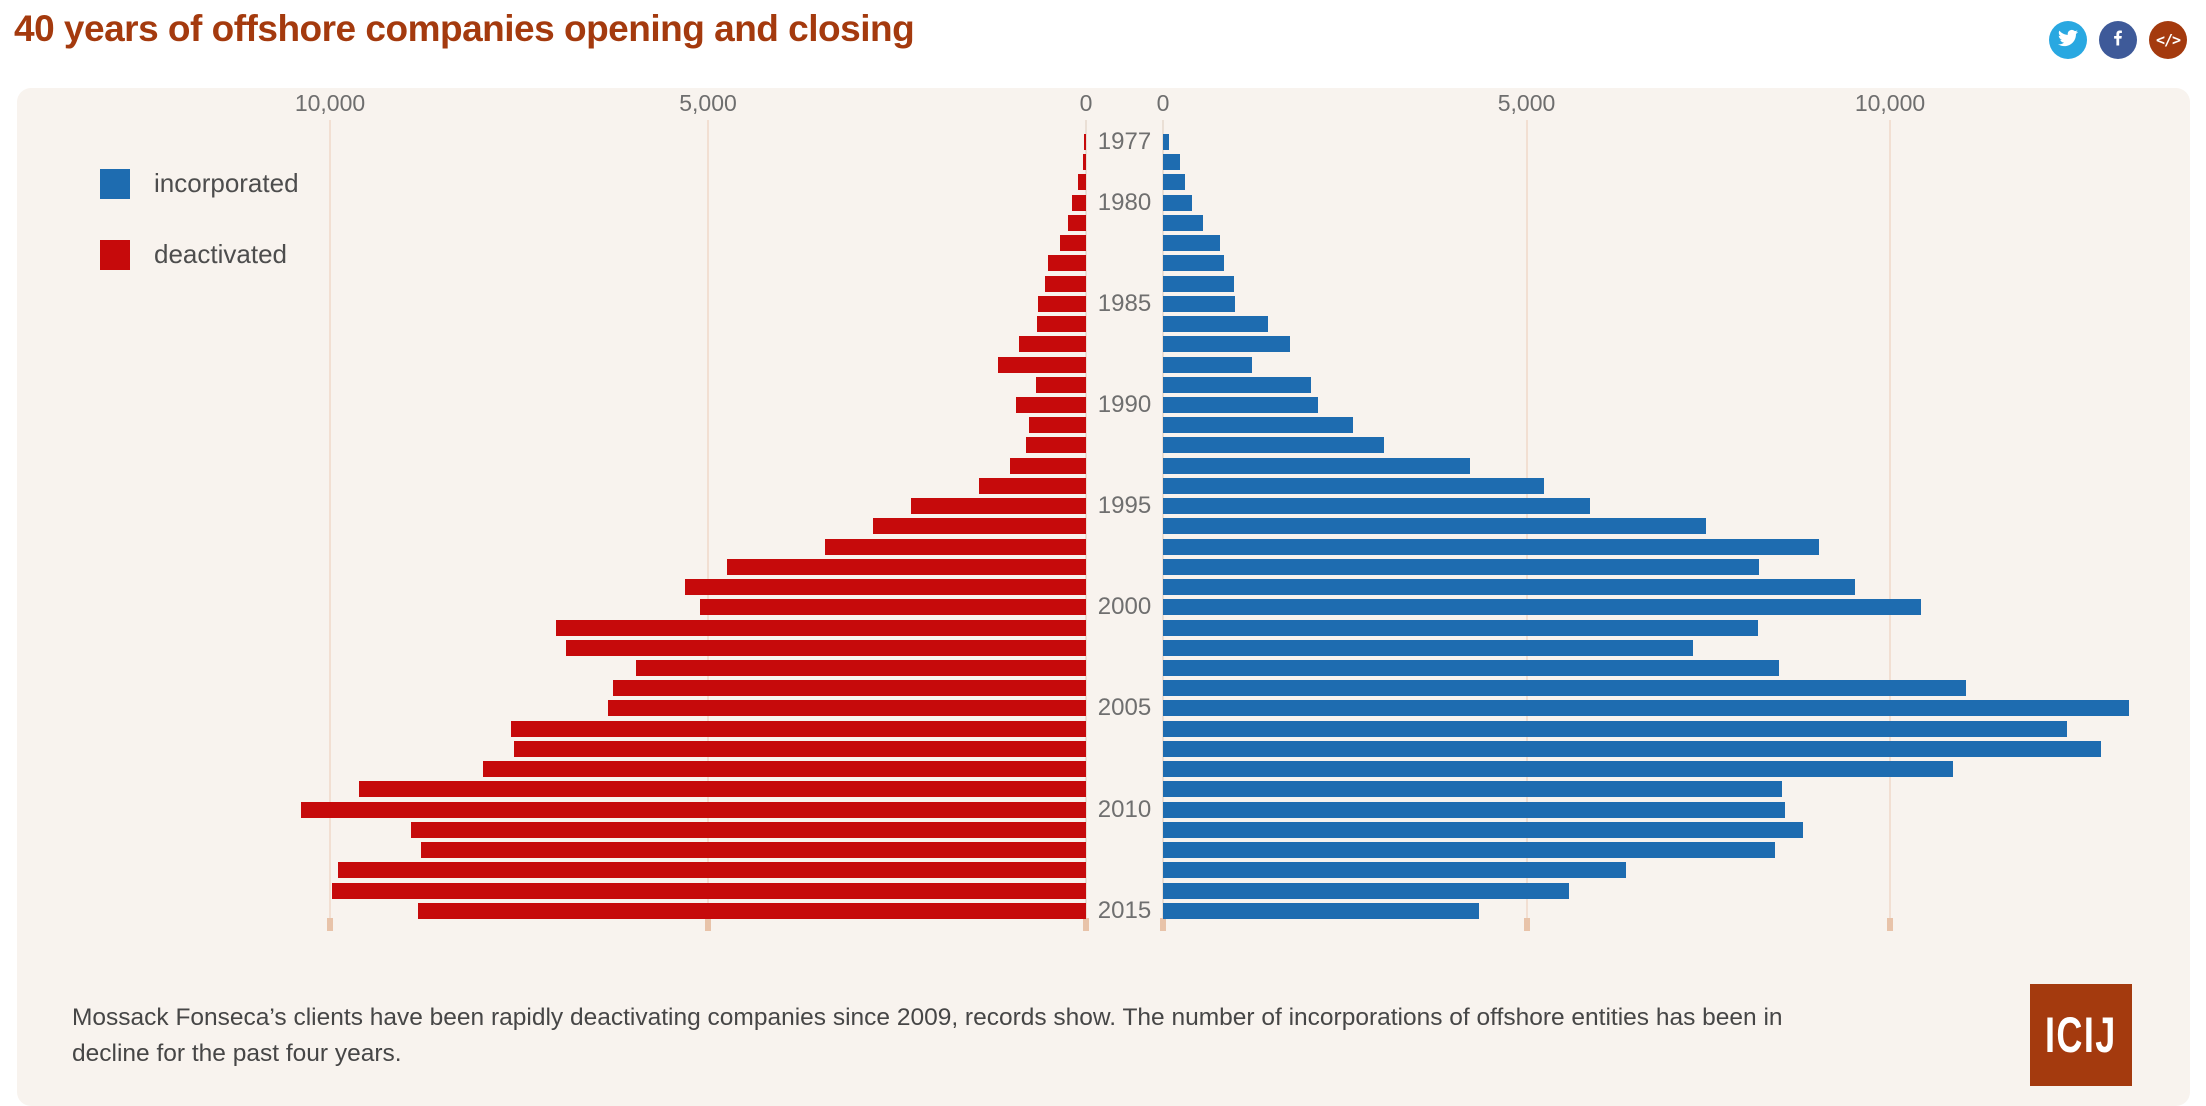 The width and height of the screenshot is (2206, 1106). I want to click on incorporated-swatch, so click(115, 183).